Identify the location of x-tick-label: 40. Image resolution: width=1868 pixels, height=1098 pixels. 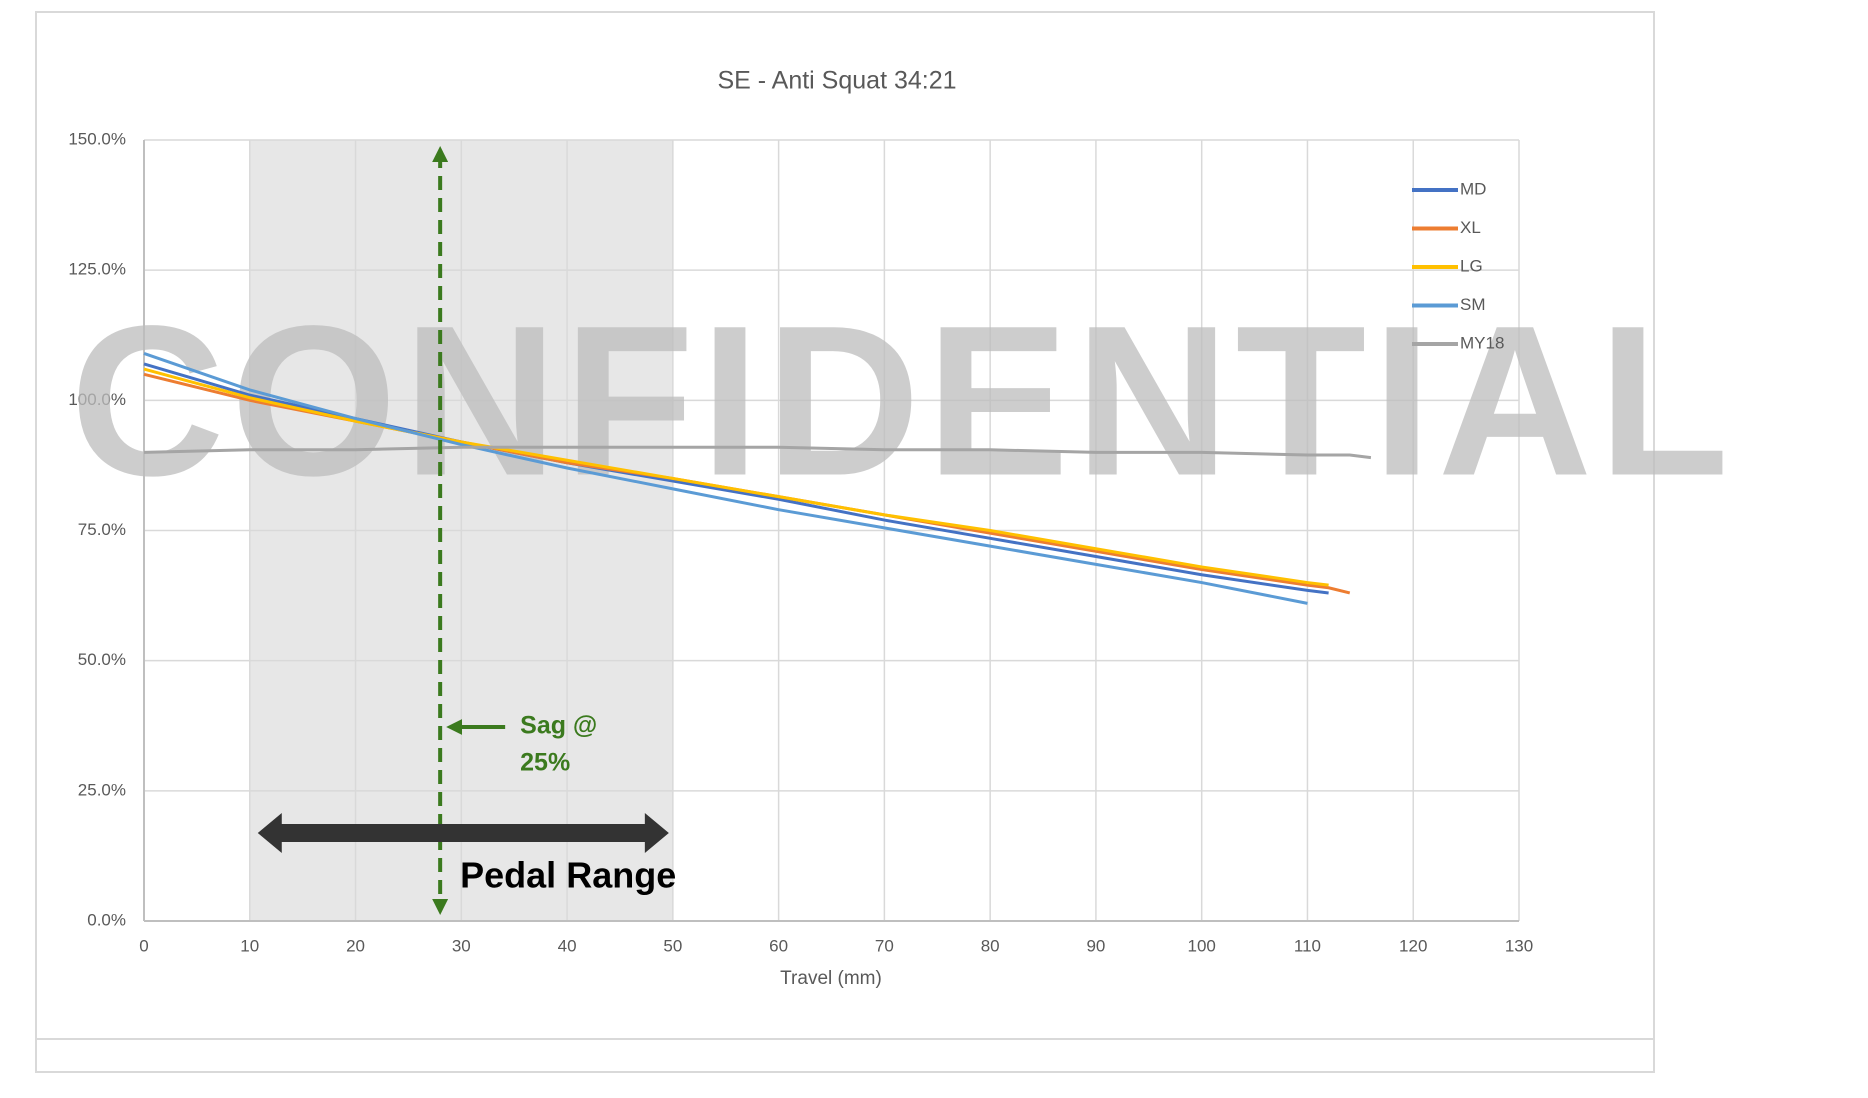
(567, 945).